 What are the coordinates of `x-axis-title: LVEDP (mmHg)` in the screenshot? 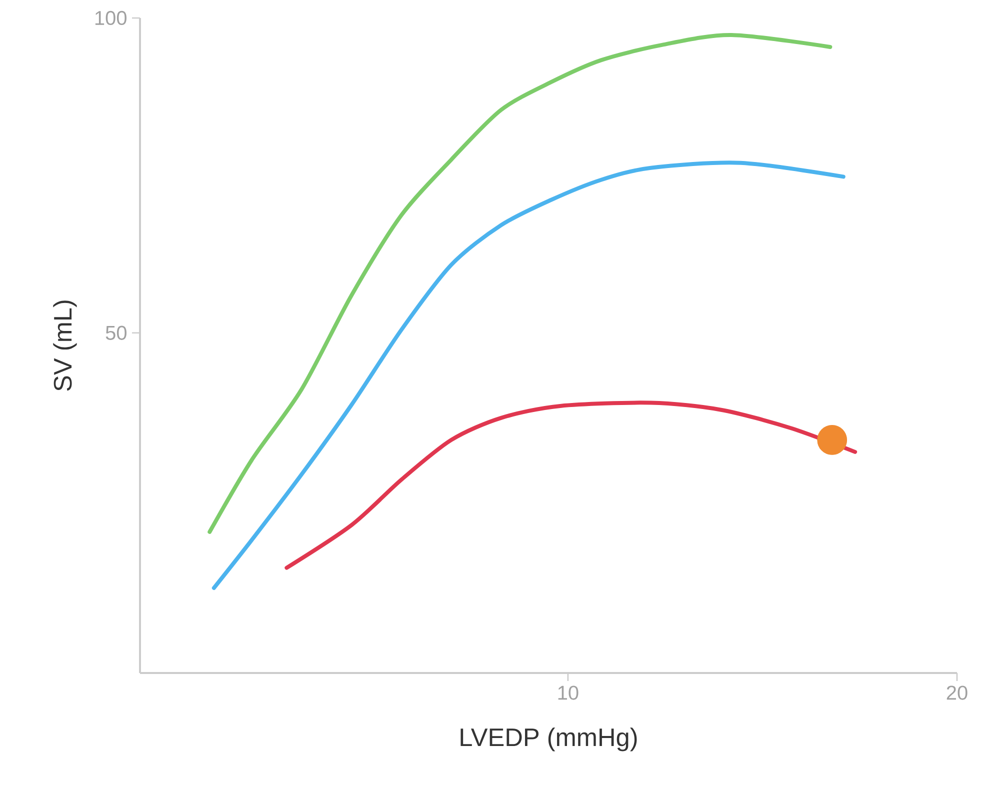 It's located at (548, 740).